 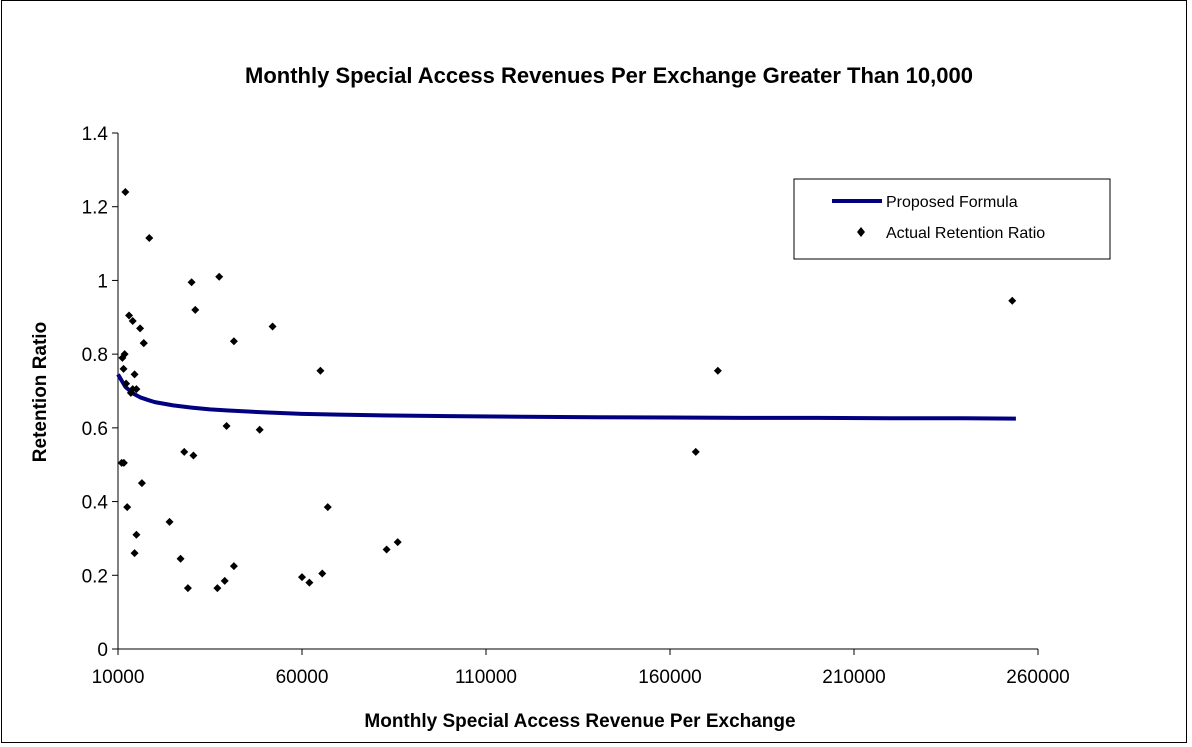 What do you see at coordinates (95, 429) in the screenshot?
I see `y-tick-label: 0.6` at bounding box center [95, 429].